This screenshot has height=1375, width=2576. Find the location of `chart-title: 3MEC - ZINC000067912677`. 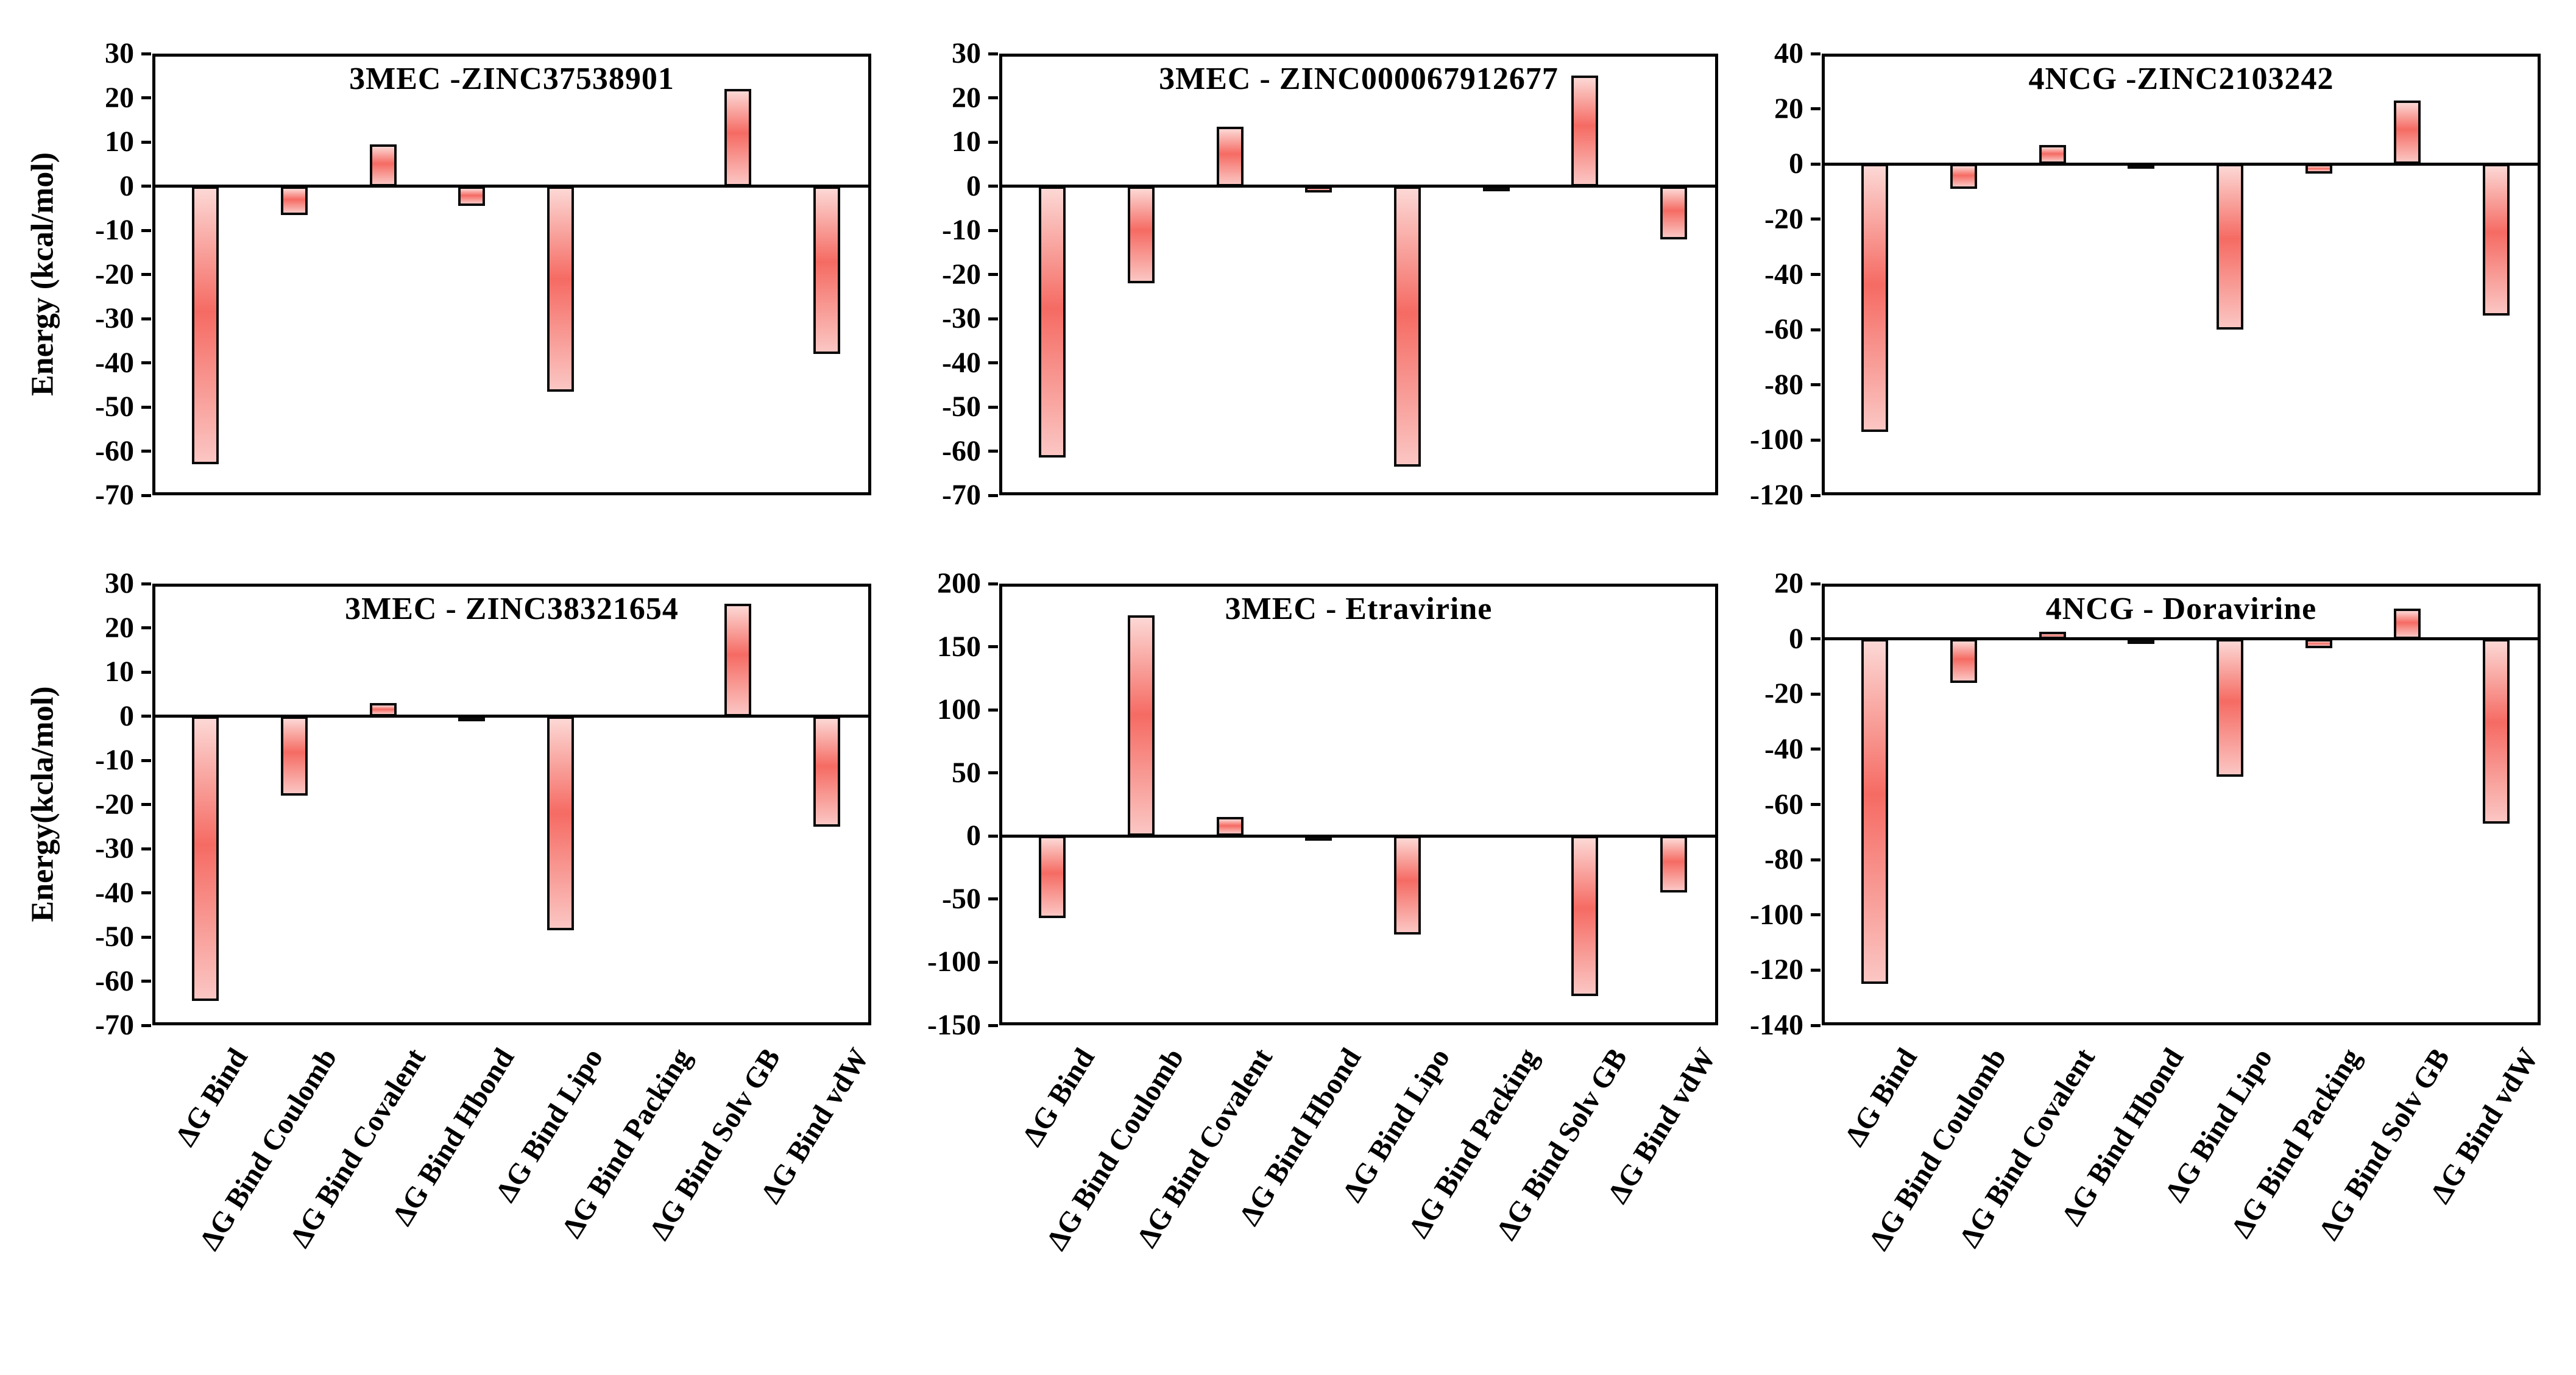

chart-title: 3MEC - ZINC000067912677 is located at coordinates (1359, 79).